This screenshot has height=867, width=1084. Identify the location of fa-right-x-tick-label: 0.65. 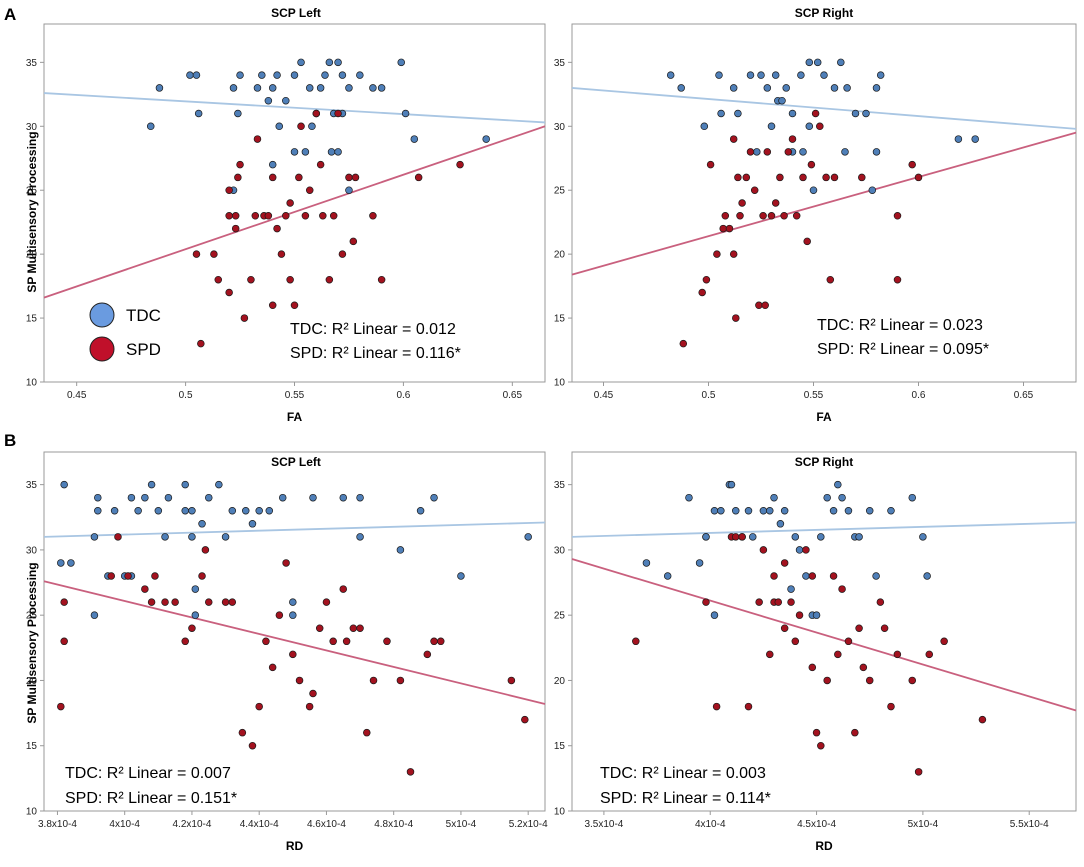
(1024, 395).